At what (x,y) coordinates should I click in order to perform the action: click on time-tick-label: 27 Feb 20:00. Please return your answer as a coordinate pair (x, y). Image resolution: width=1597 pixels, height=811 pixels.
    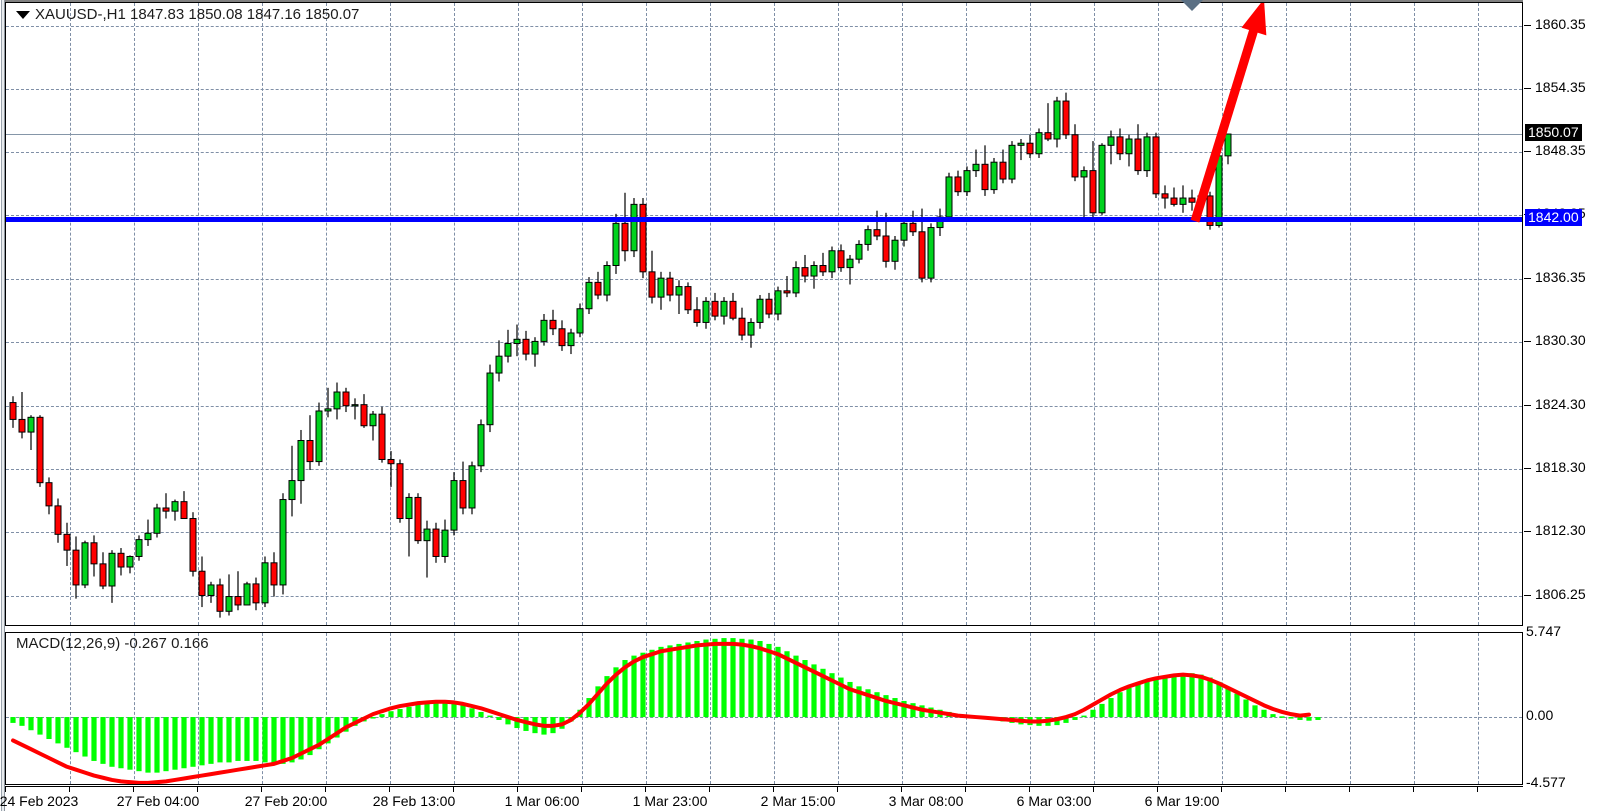
    Looking at the image, I should click on (286, 801).